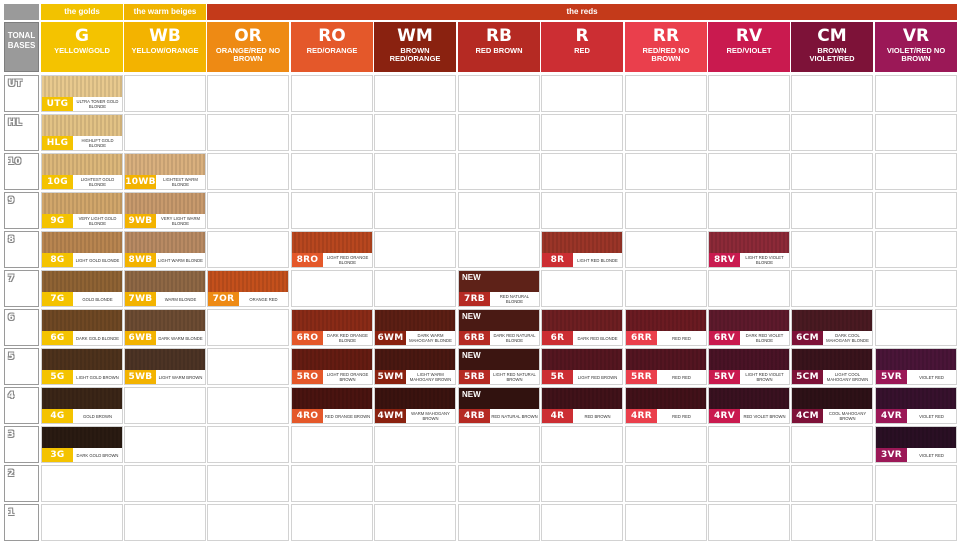  Describe the element at coordinates (916, 444) in the screenshot. I see `swatch-3vr: 3VR VIOLET RED` at that location.